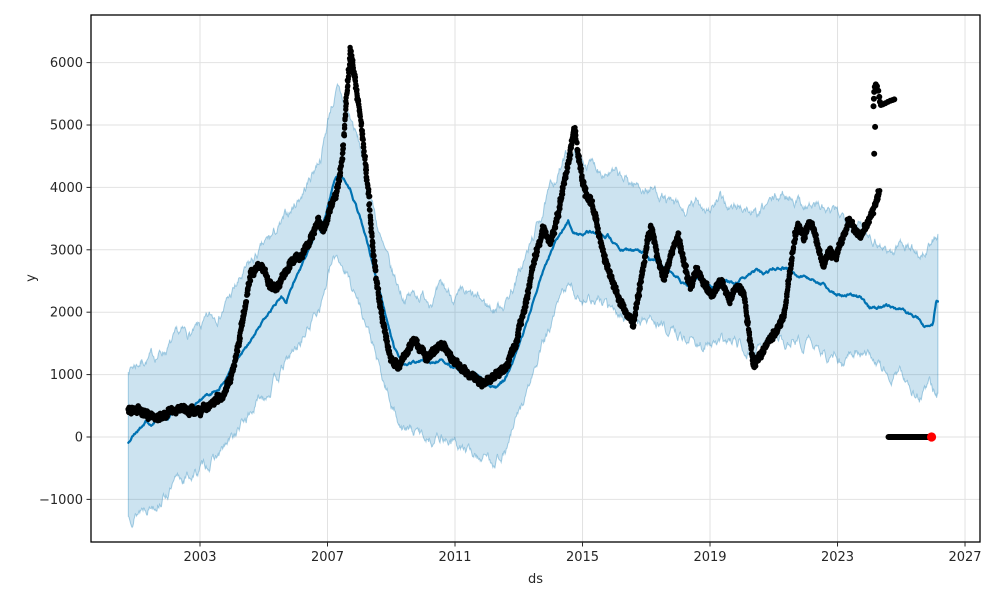 Image resolution: width=1000 pixels, height=600 pixels. I want to click on x-tick-label: 2023, so click(837, 557).